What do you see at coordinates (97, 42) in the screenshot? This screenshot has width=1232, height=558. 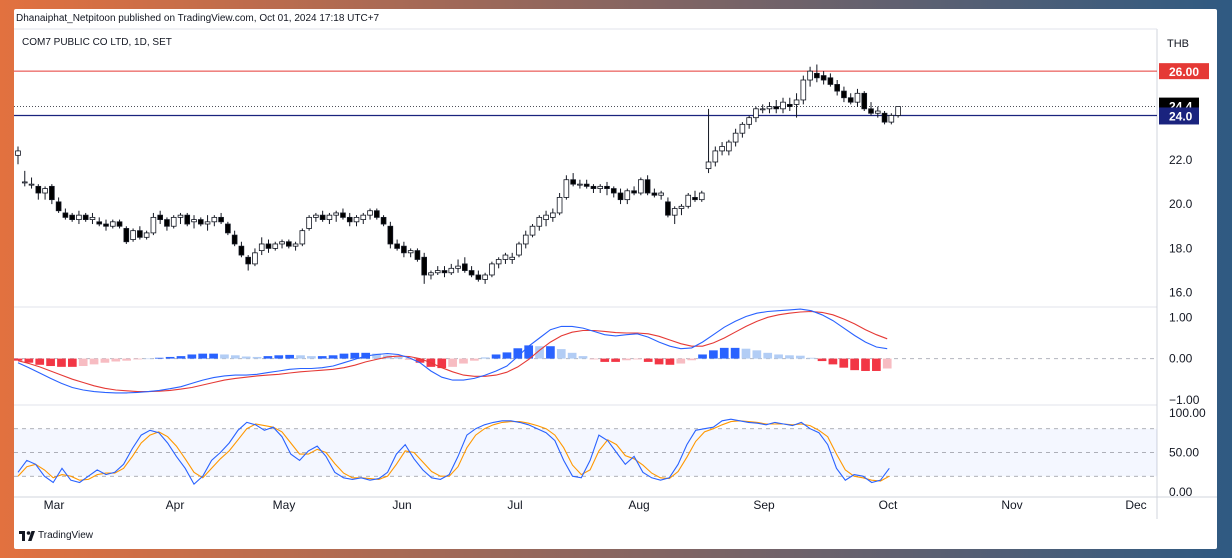 I see `symbol-title: COM7 PUBLIC CO LTD, 1D, SET` at bounding box center [97, 42].